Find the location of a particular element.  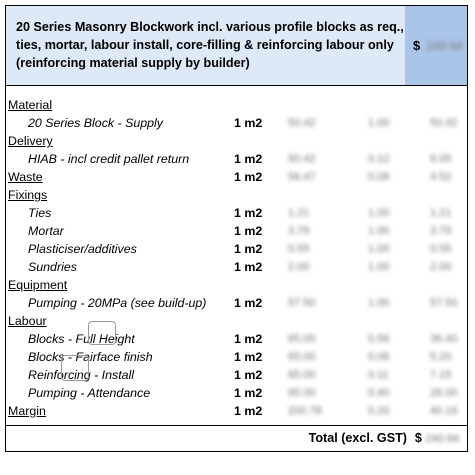

total-row: Total (excl. GST) $ 240.94 is located at coordinates (236, 438).